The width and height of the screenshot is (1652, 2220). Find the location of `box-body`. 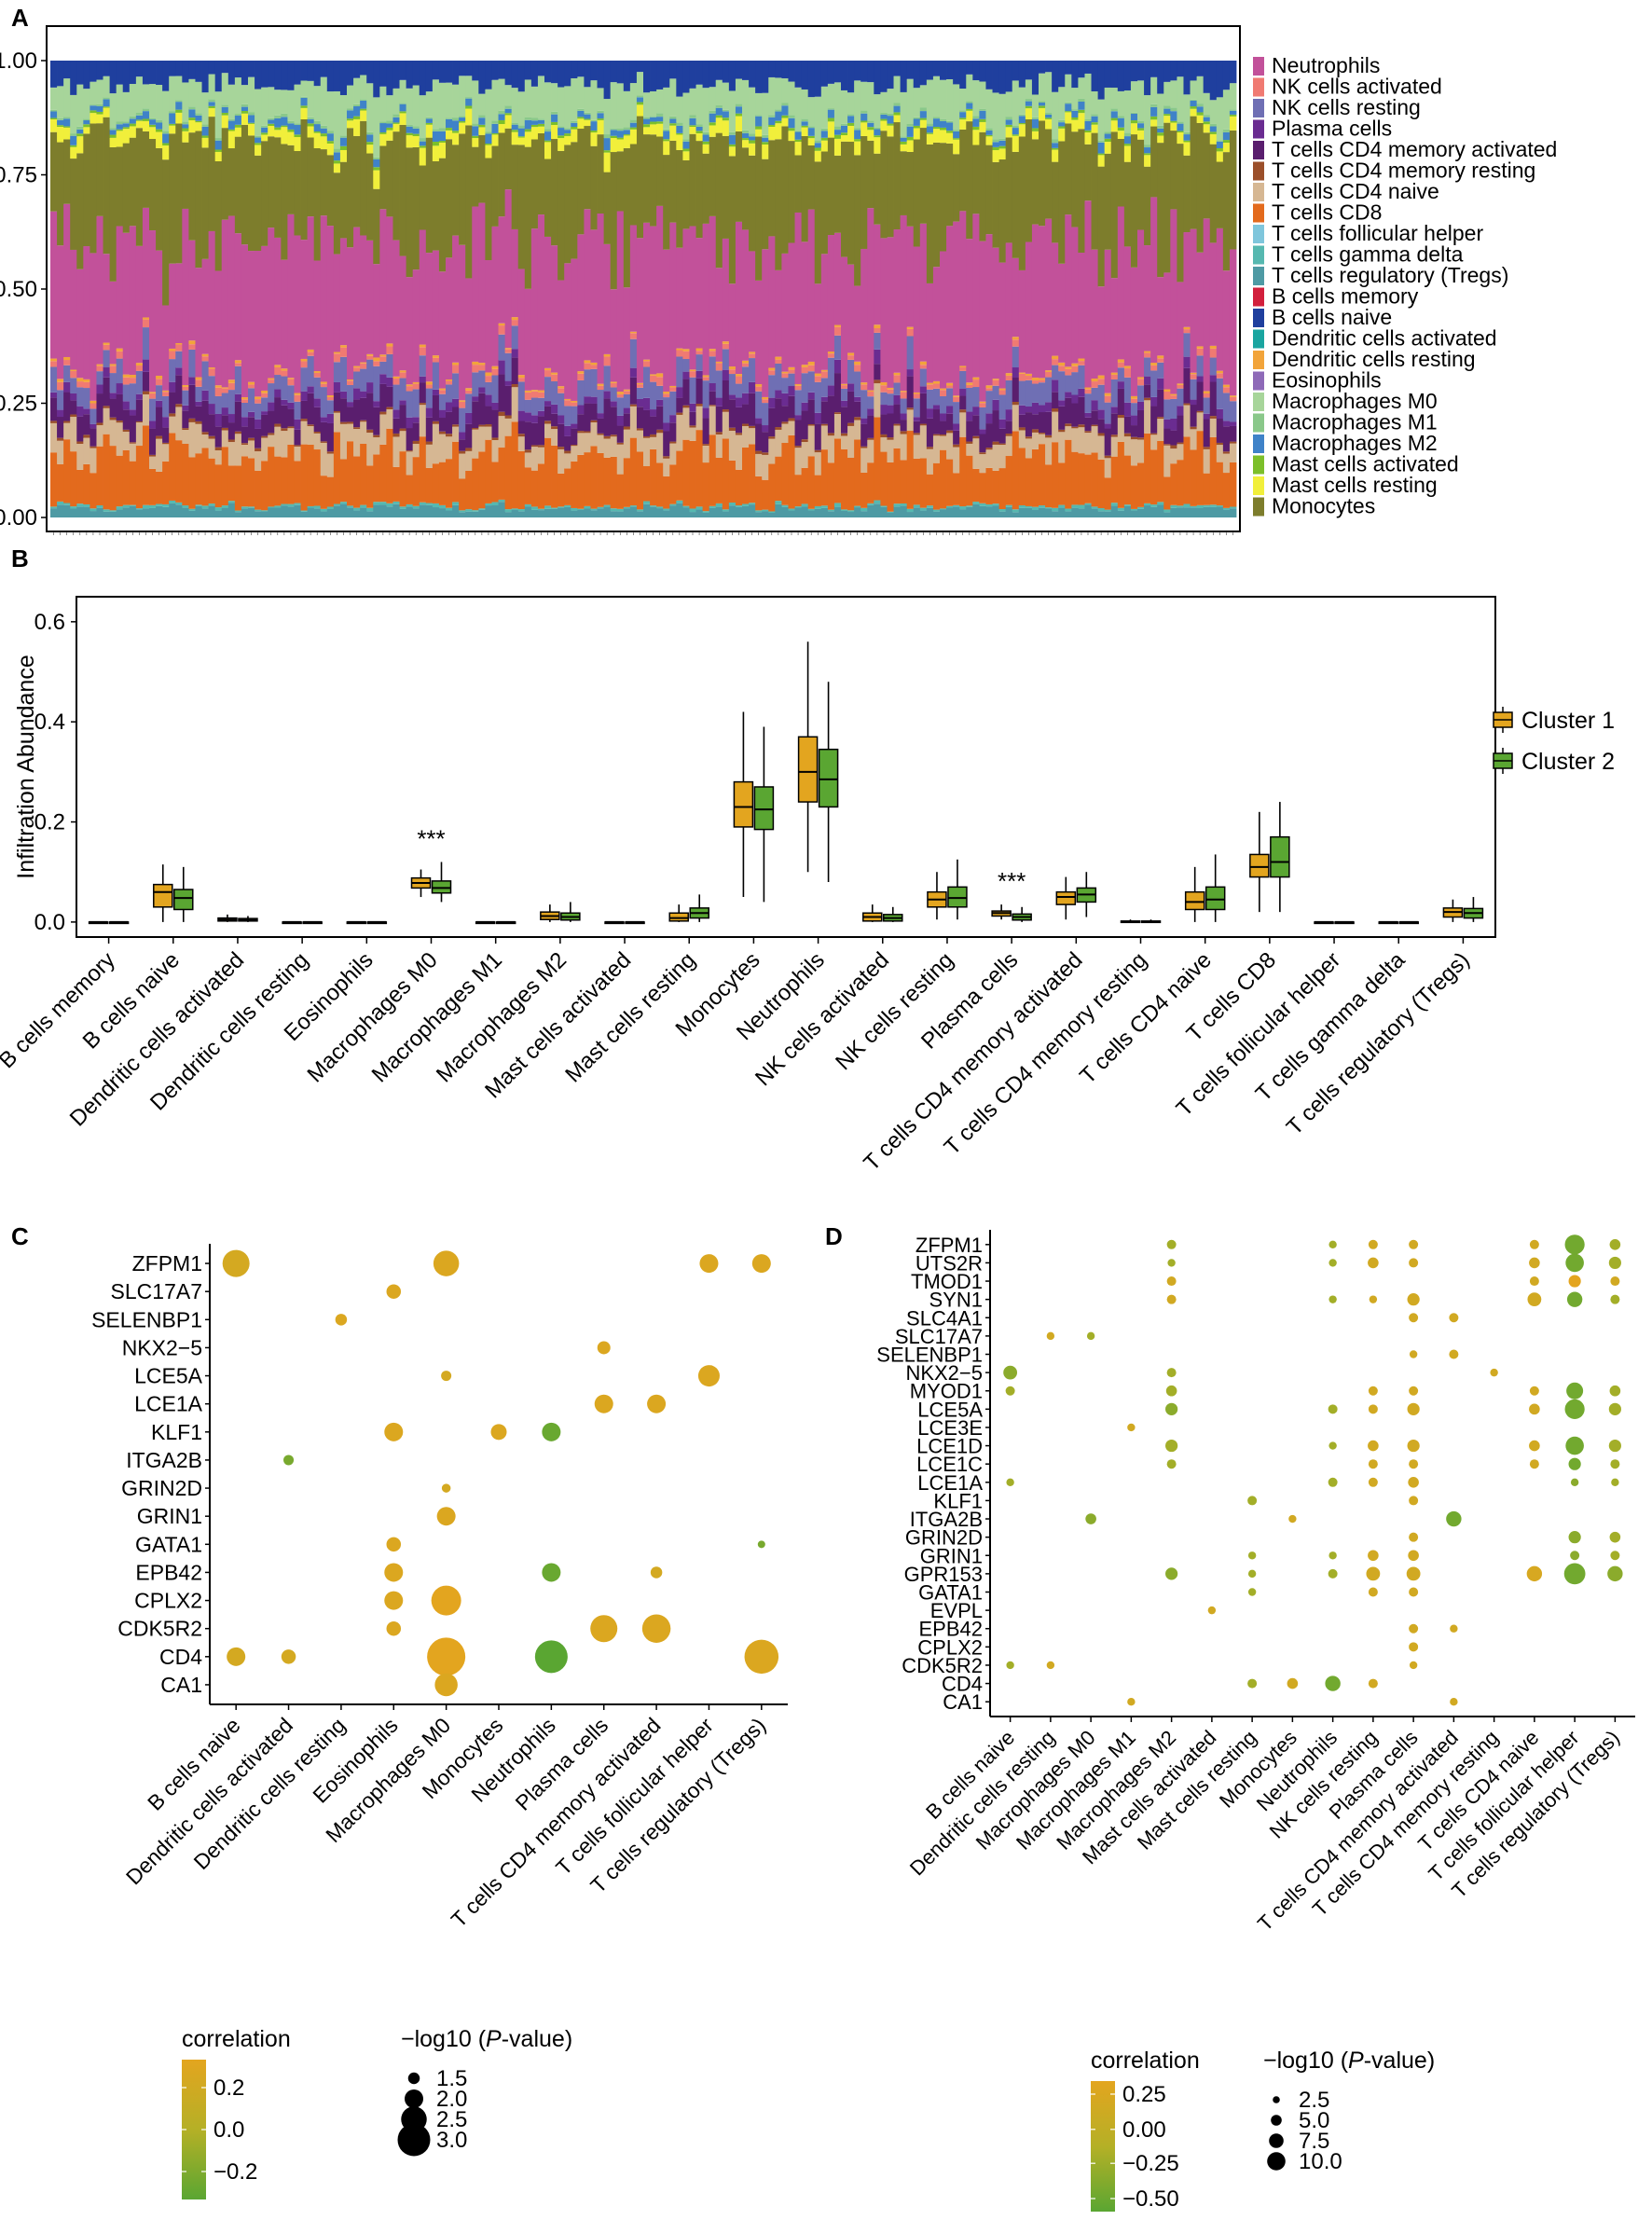

box-body is located at coordinates (163, 895).